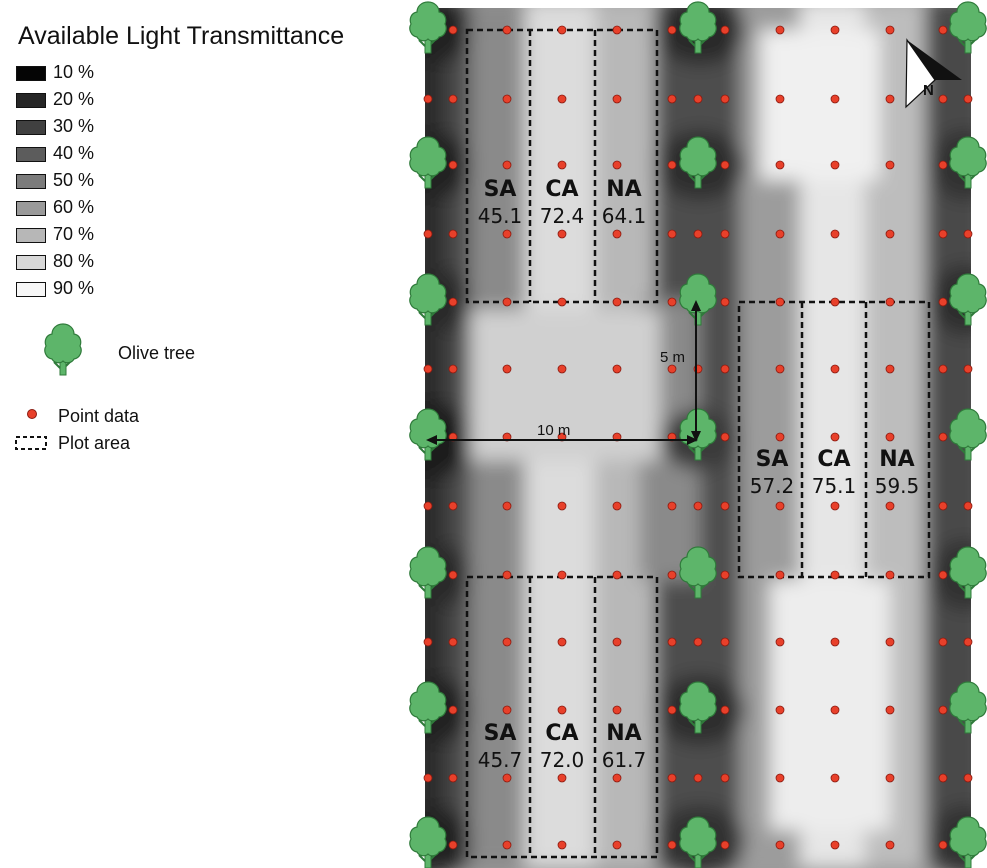  What do you see at coordinates (561, 733) in the screenshot?
I see `plot-label-bottom-ca: CA` at bounding box center [561, 733].